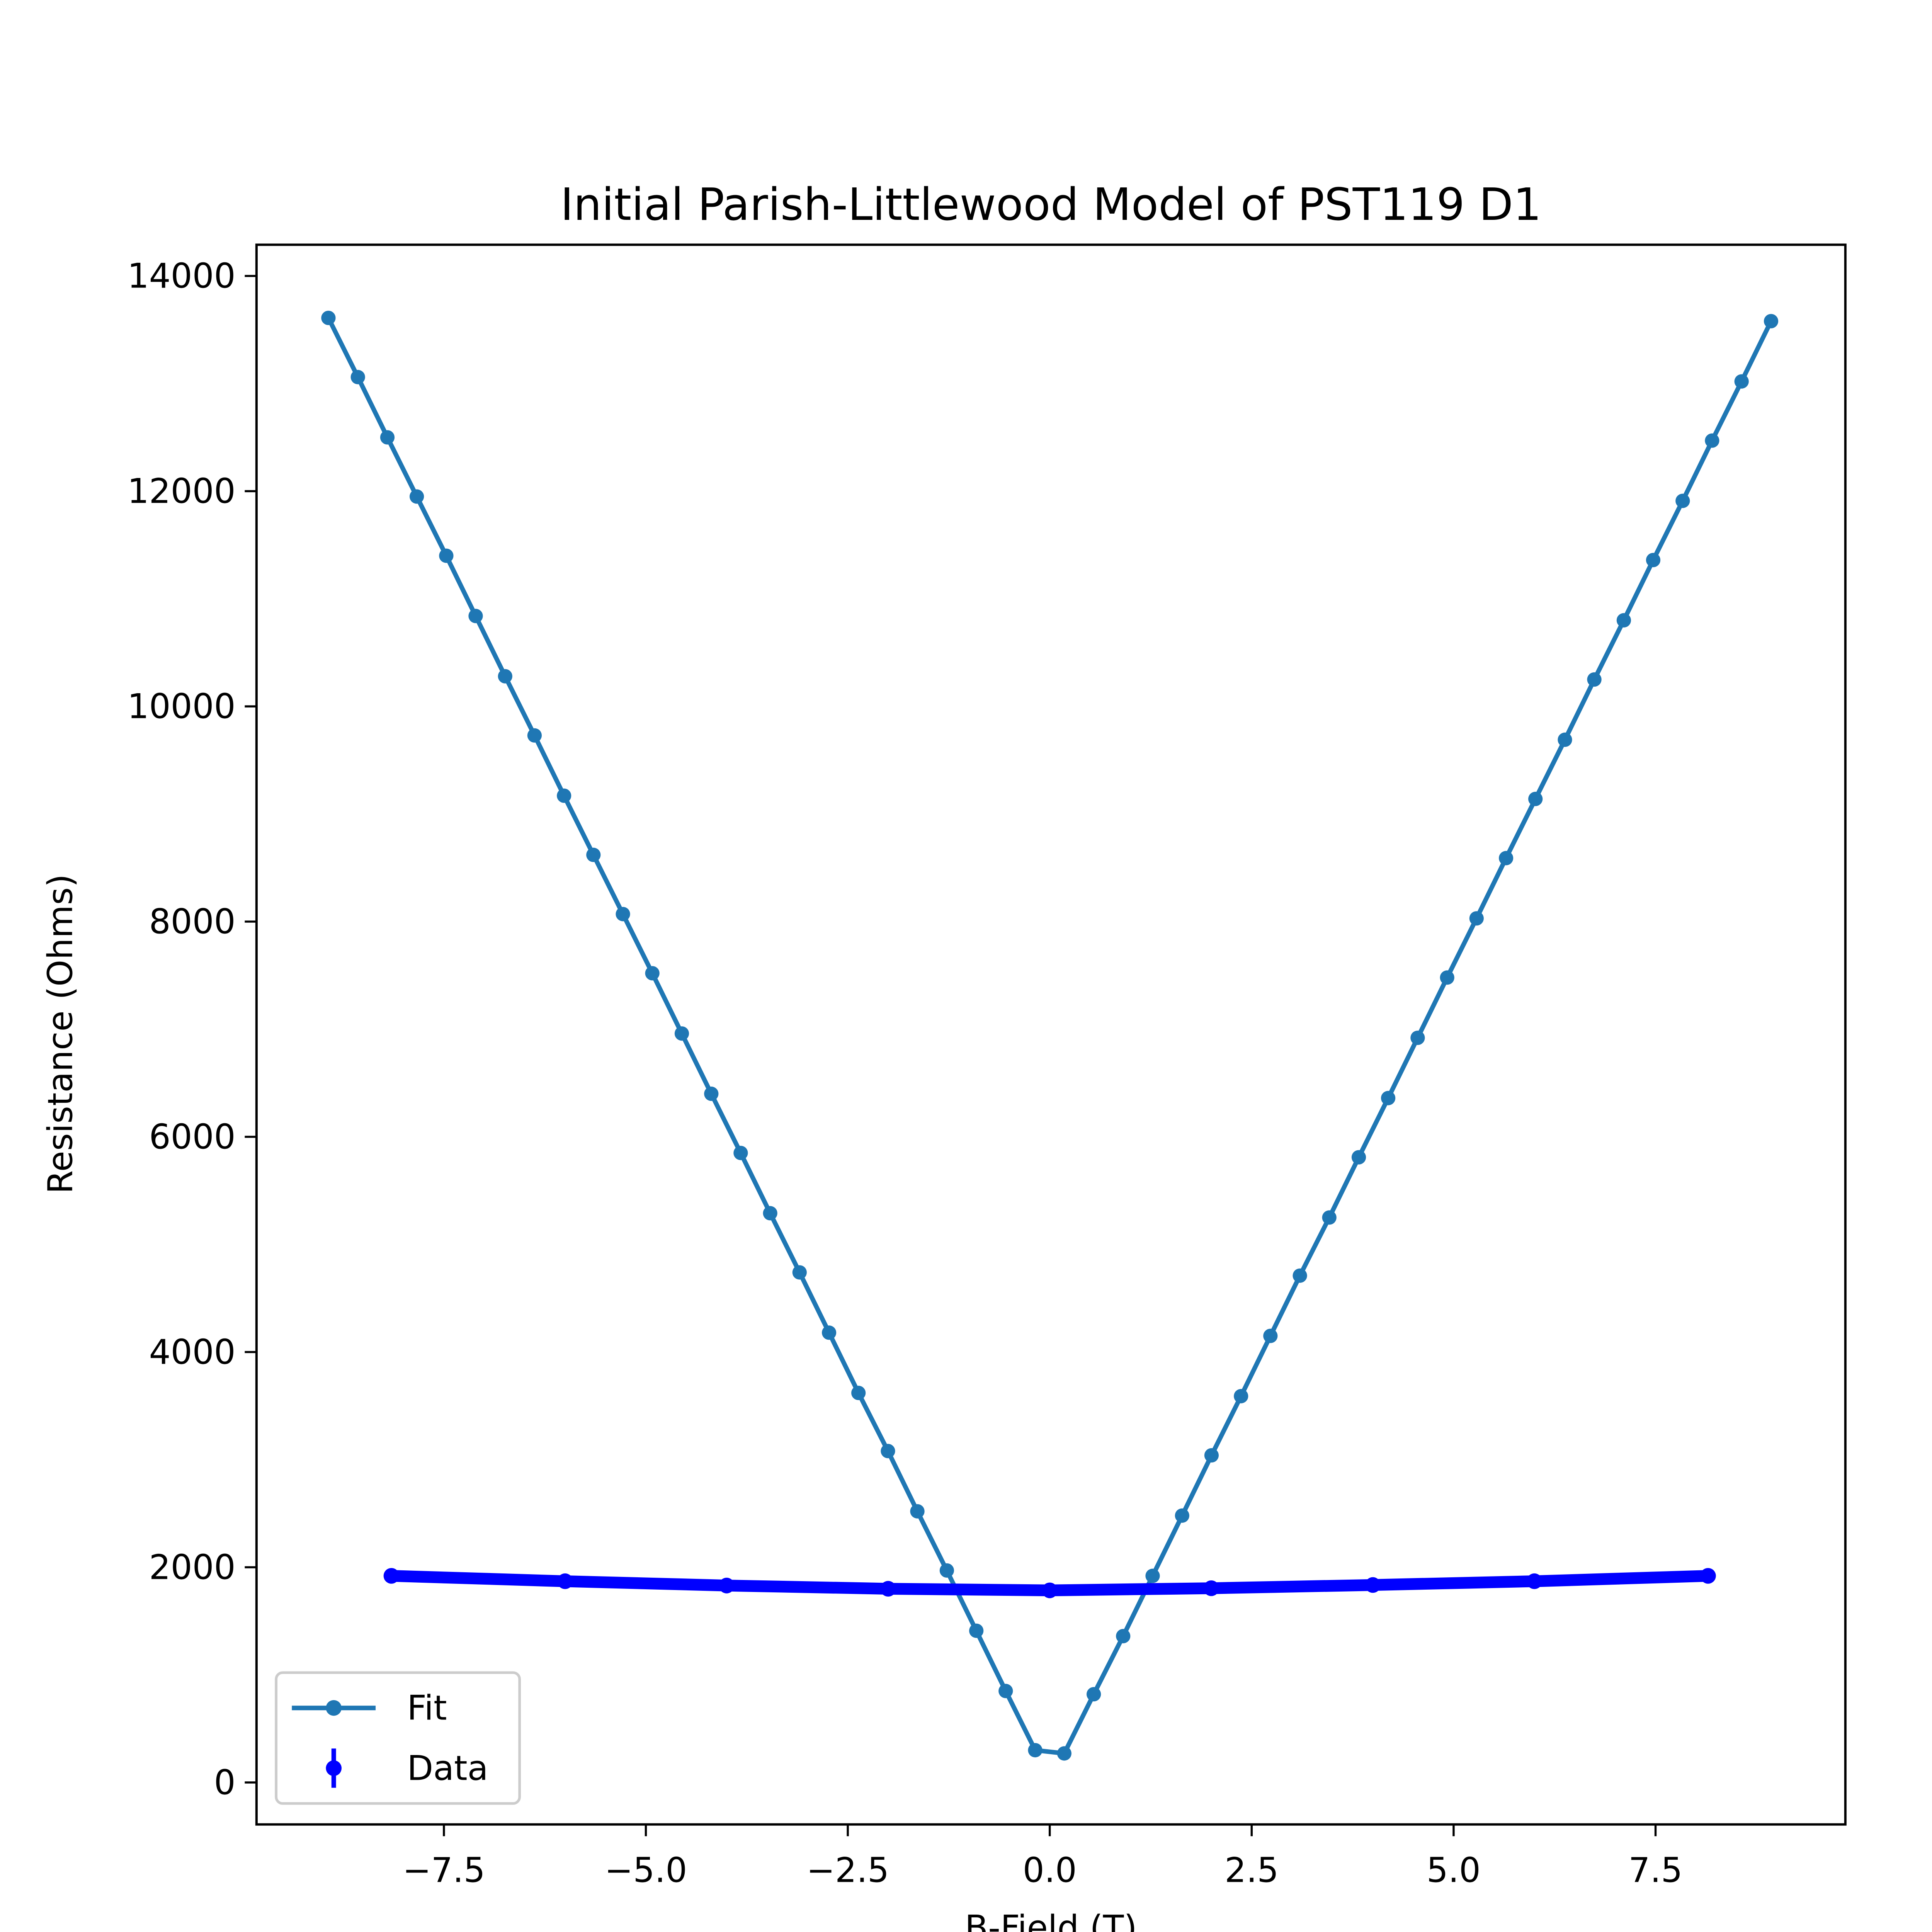 This screenshot has width=1932, height=1932. What do you see at coordinates (444, 1870) in the screenshot?
I see `x-tick-label: −7.5` at bounding box center [444, 1870].